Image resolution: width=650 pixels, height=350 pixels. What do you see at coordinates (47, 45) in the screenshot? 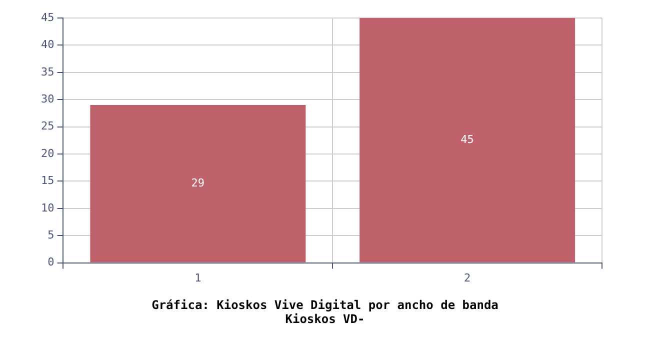
I see `y-tick-label: 40` at bounding box center [47, 45].